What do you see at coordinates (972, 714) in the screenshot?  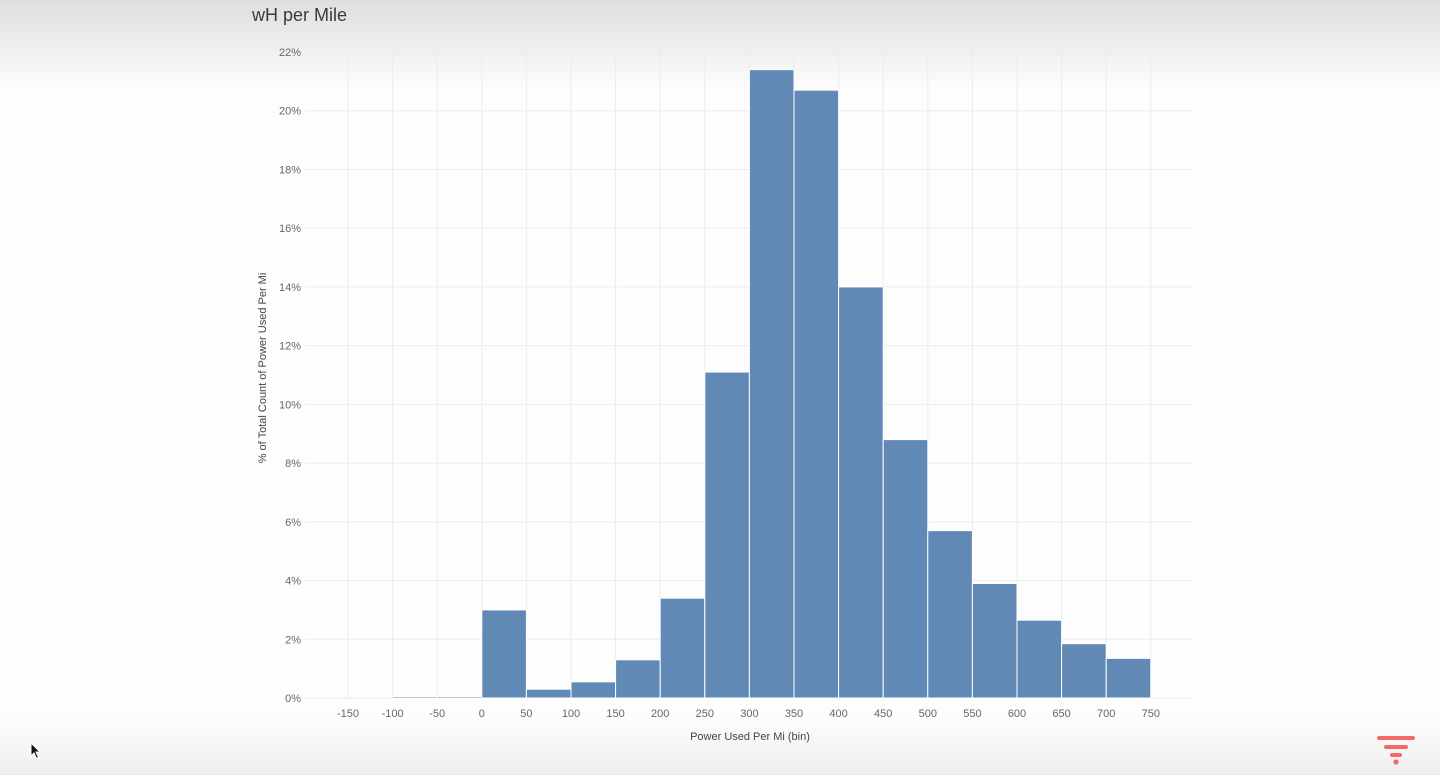 I see `x-tick-label: 550` at bounding box center [972, 714].